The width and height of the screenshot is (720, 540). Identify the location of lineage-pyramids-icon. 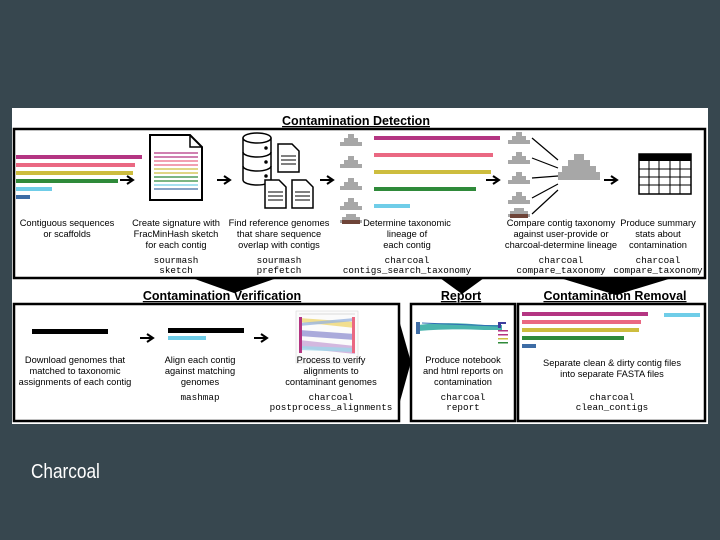
(351, 179).